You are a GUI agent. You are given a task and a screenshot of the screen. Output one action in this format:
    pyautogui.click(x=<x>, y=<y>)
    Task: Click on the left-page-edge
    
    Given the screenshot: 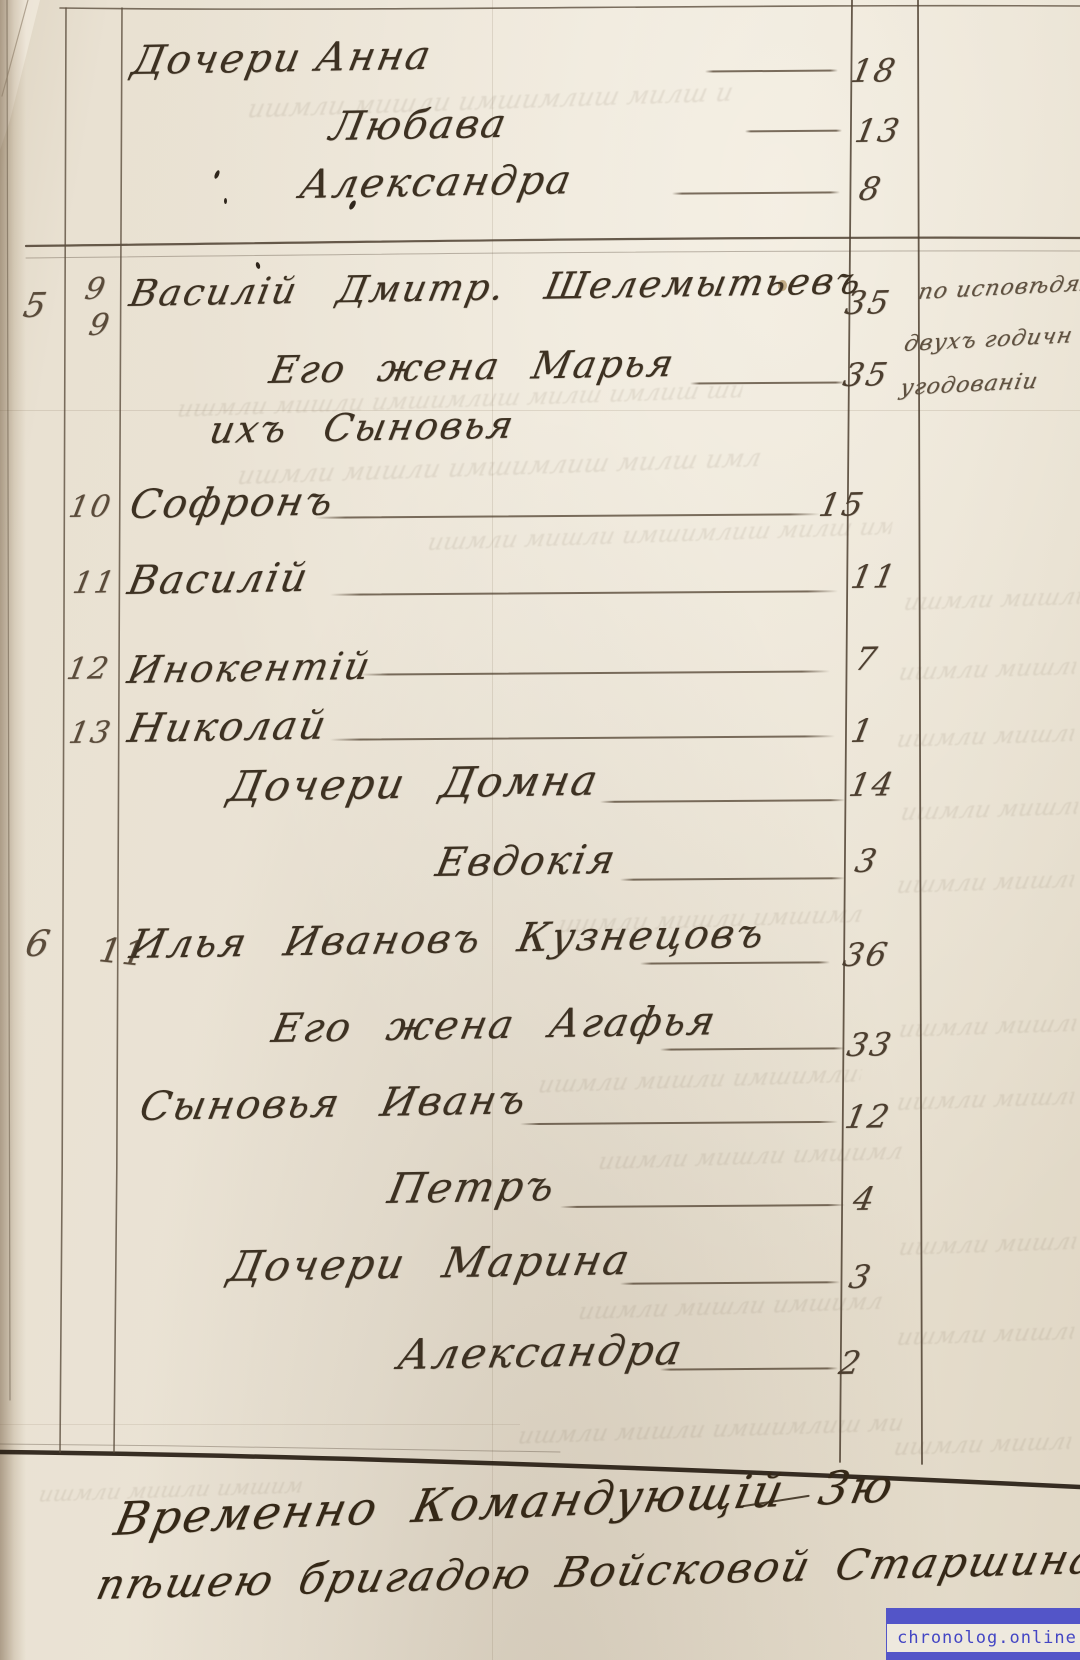 What is the action you would take?
    pyautogui.click(x=13, y=830)
    